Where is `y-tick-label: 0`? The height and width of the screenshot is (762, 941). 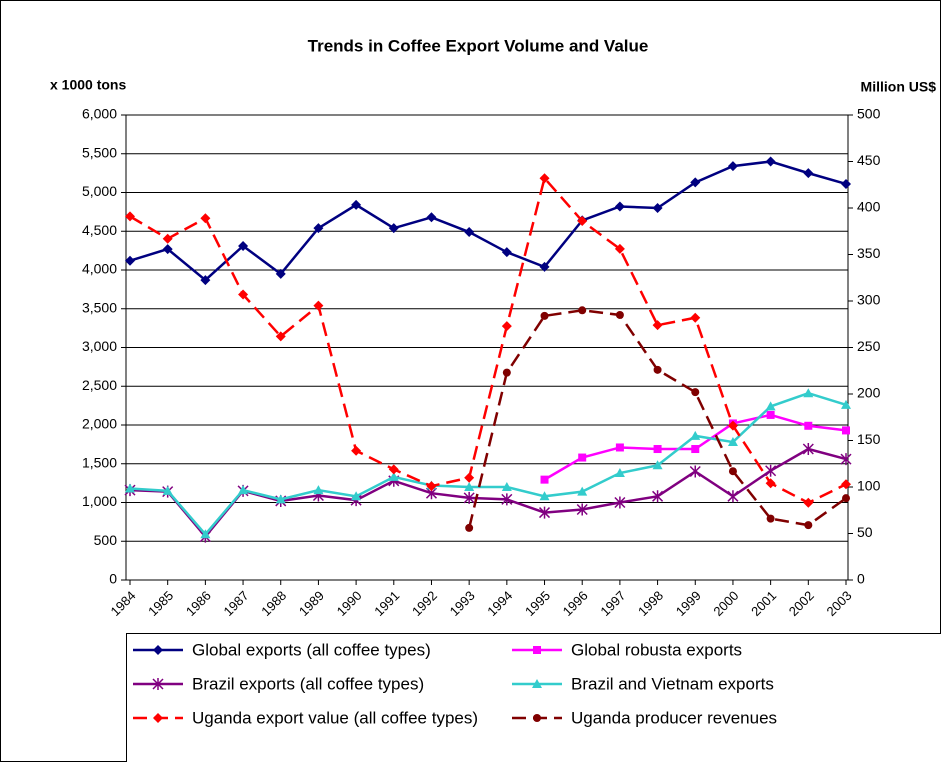
y-tick-label: 0 is located at coordinates (113, 579).